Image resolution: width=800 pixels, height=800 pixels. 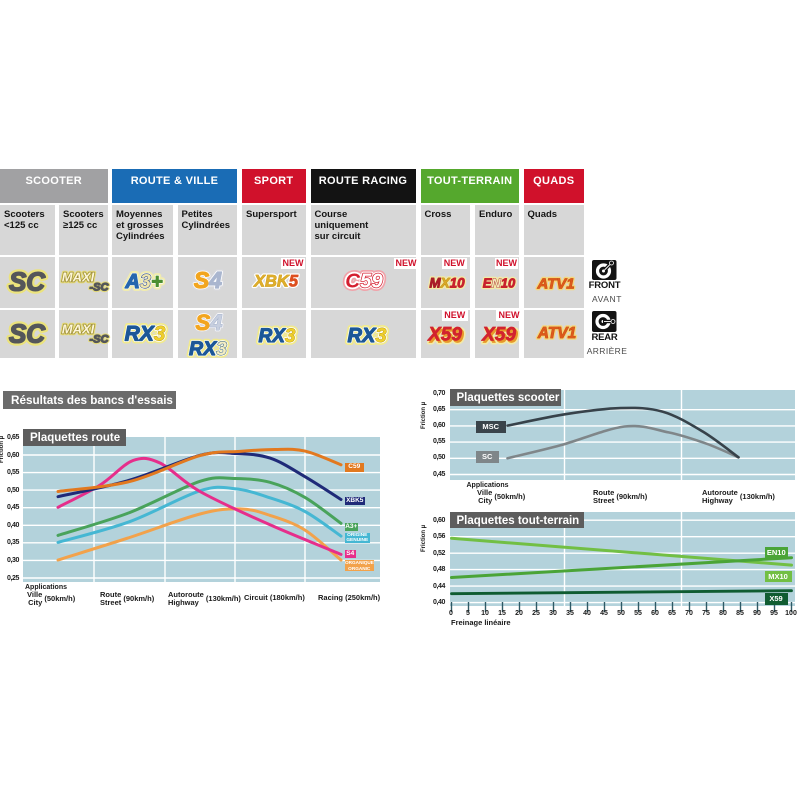 I want to click on svg-text: XBK5, so click(x=276, y=282).